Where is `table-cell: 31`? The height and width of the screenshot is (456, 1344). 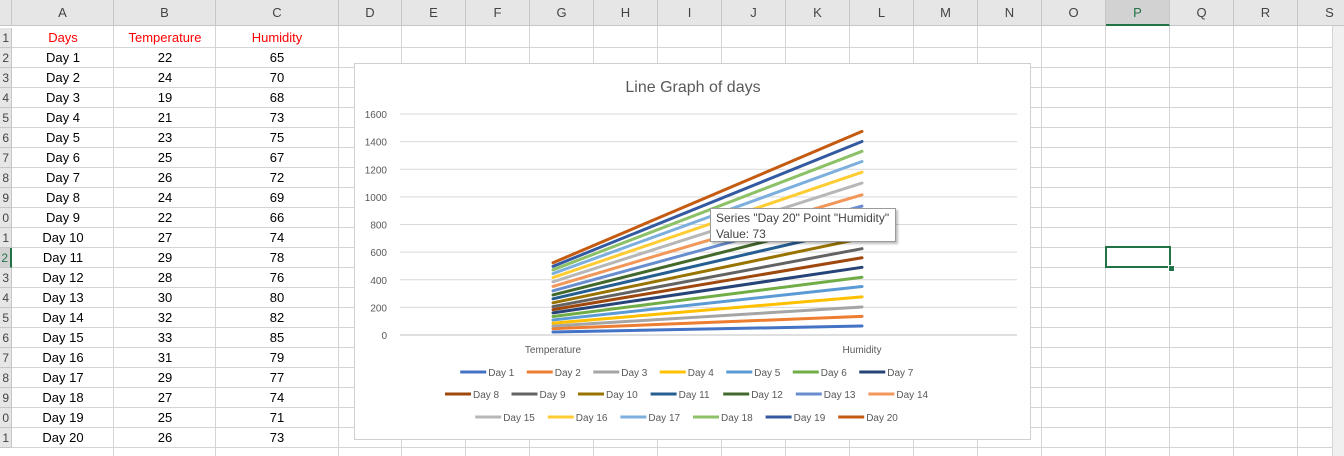
table-cell: 31 is located at coordinates (165, 357).